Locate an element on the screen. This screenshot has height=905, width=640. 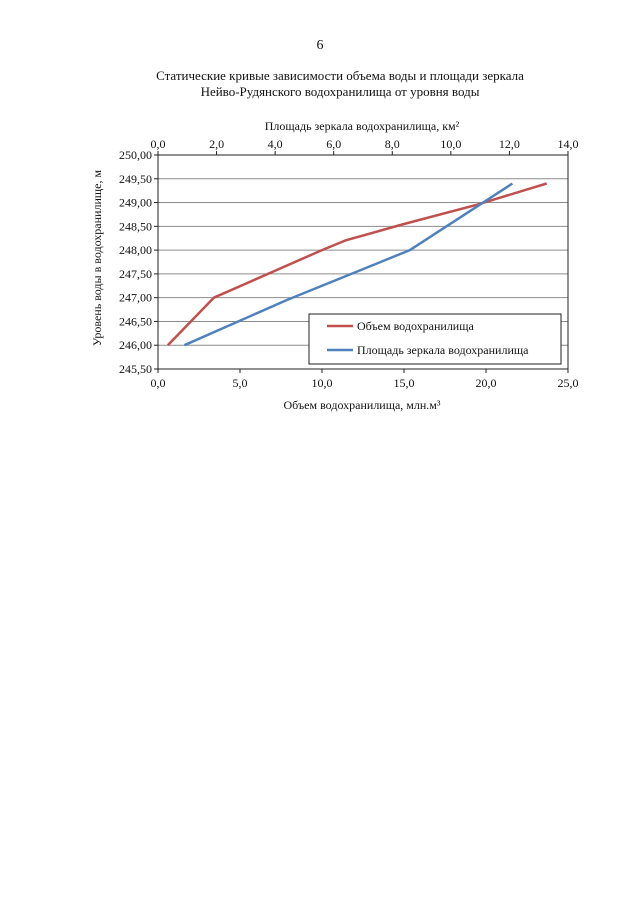
y-tick-label: 247,50 is located at coordinates (135, 274).